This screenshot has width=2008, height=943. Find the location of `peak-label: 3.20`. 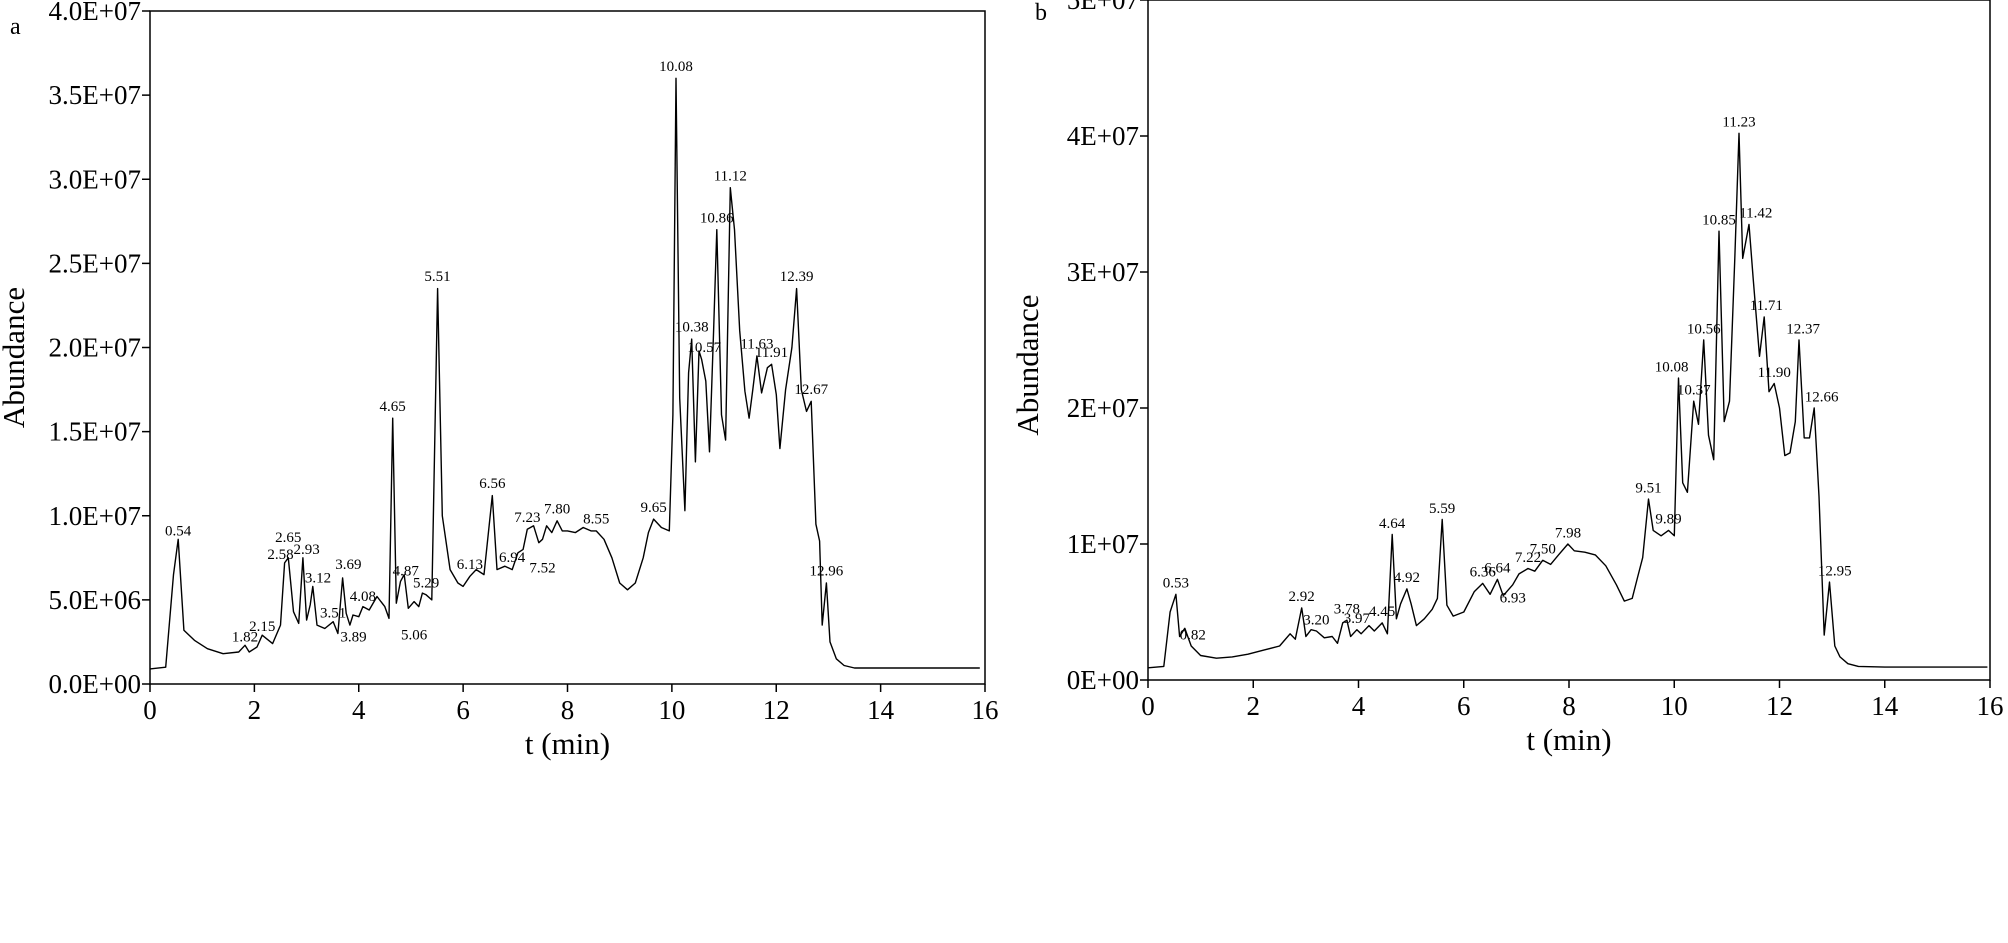

peak-label: 3.20 is located at coordinates (1316, 620).